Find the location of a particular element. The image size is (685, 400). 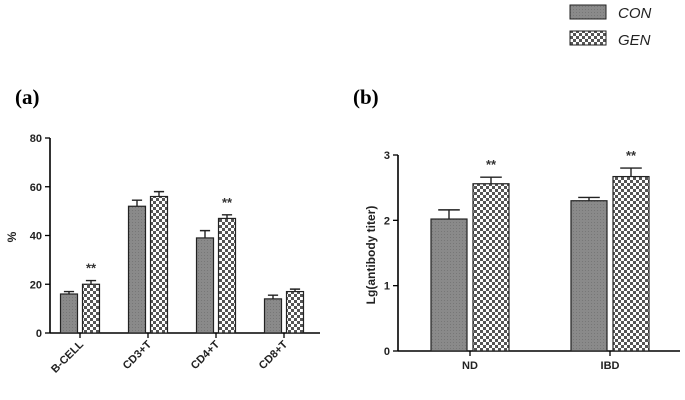

bar-gen-cd8-t is located at coordinates (295, 312).